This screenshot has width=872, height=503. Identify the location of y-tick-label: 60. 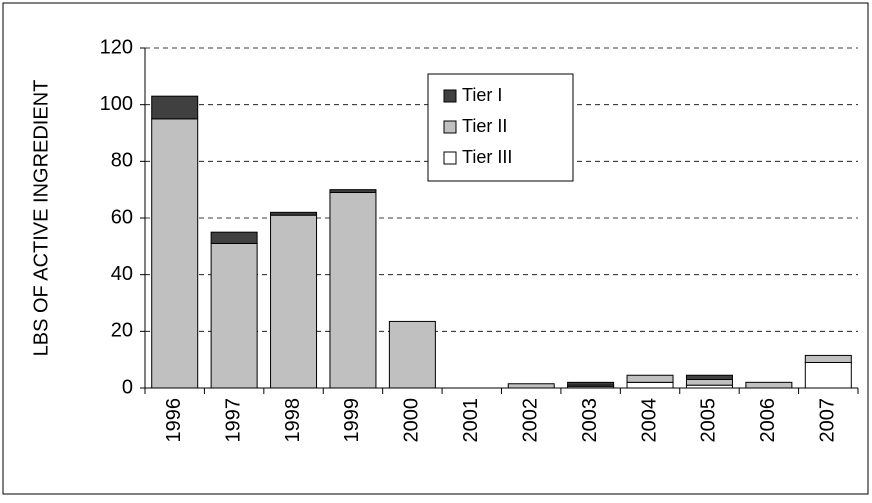
(122, 217).